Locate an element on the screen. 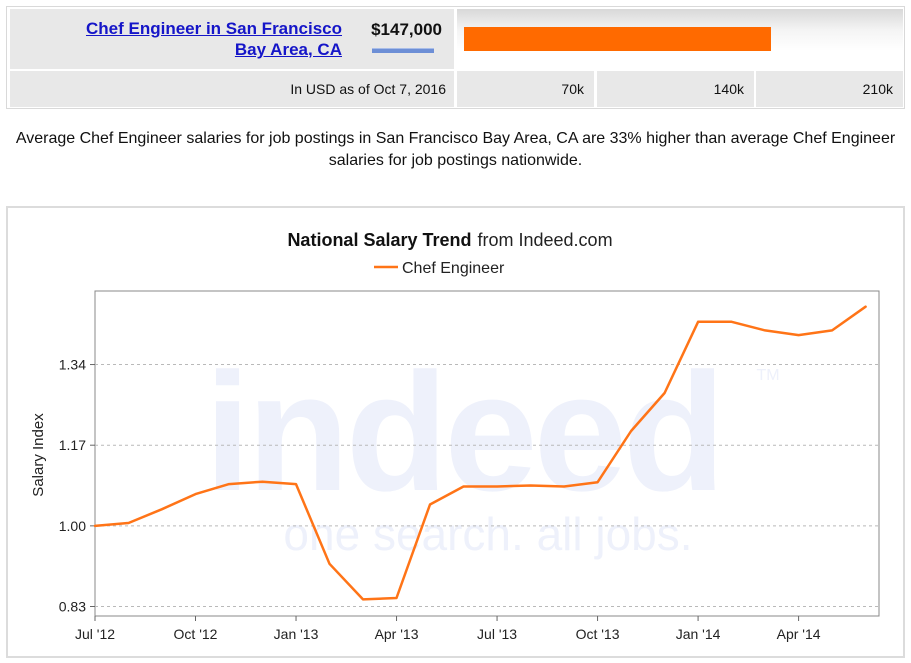 This screenshot has width=911, height=663. salary-bar is located at coordinates (618, 39).